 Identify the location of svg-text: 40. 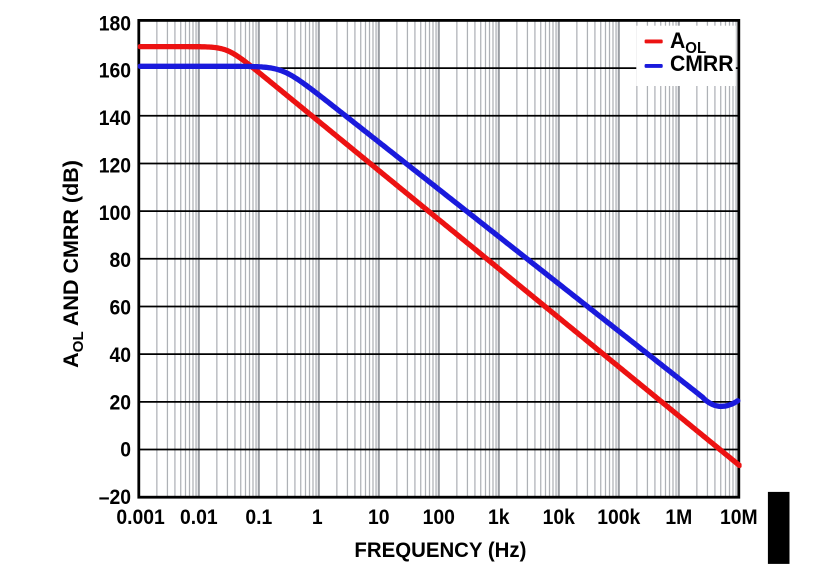
(120, 355).